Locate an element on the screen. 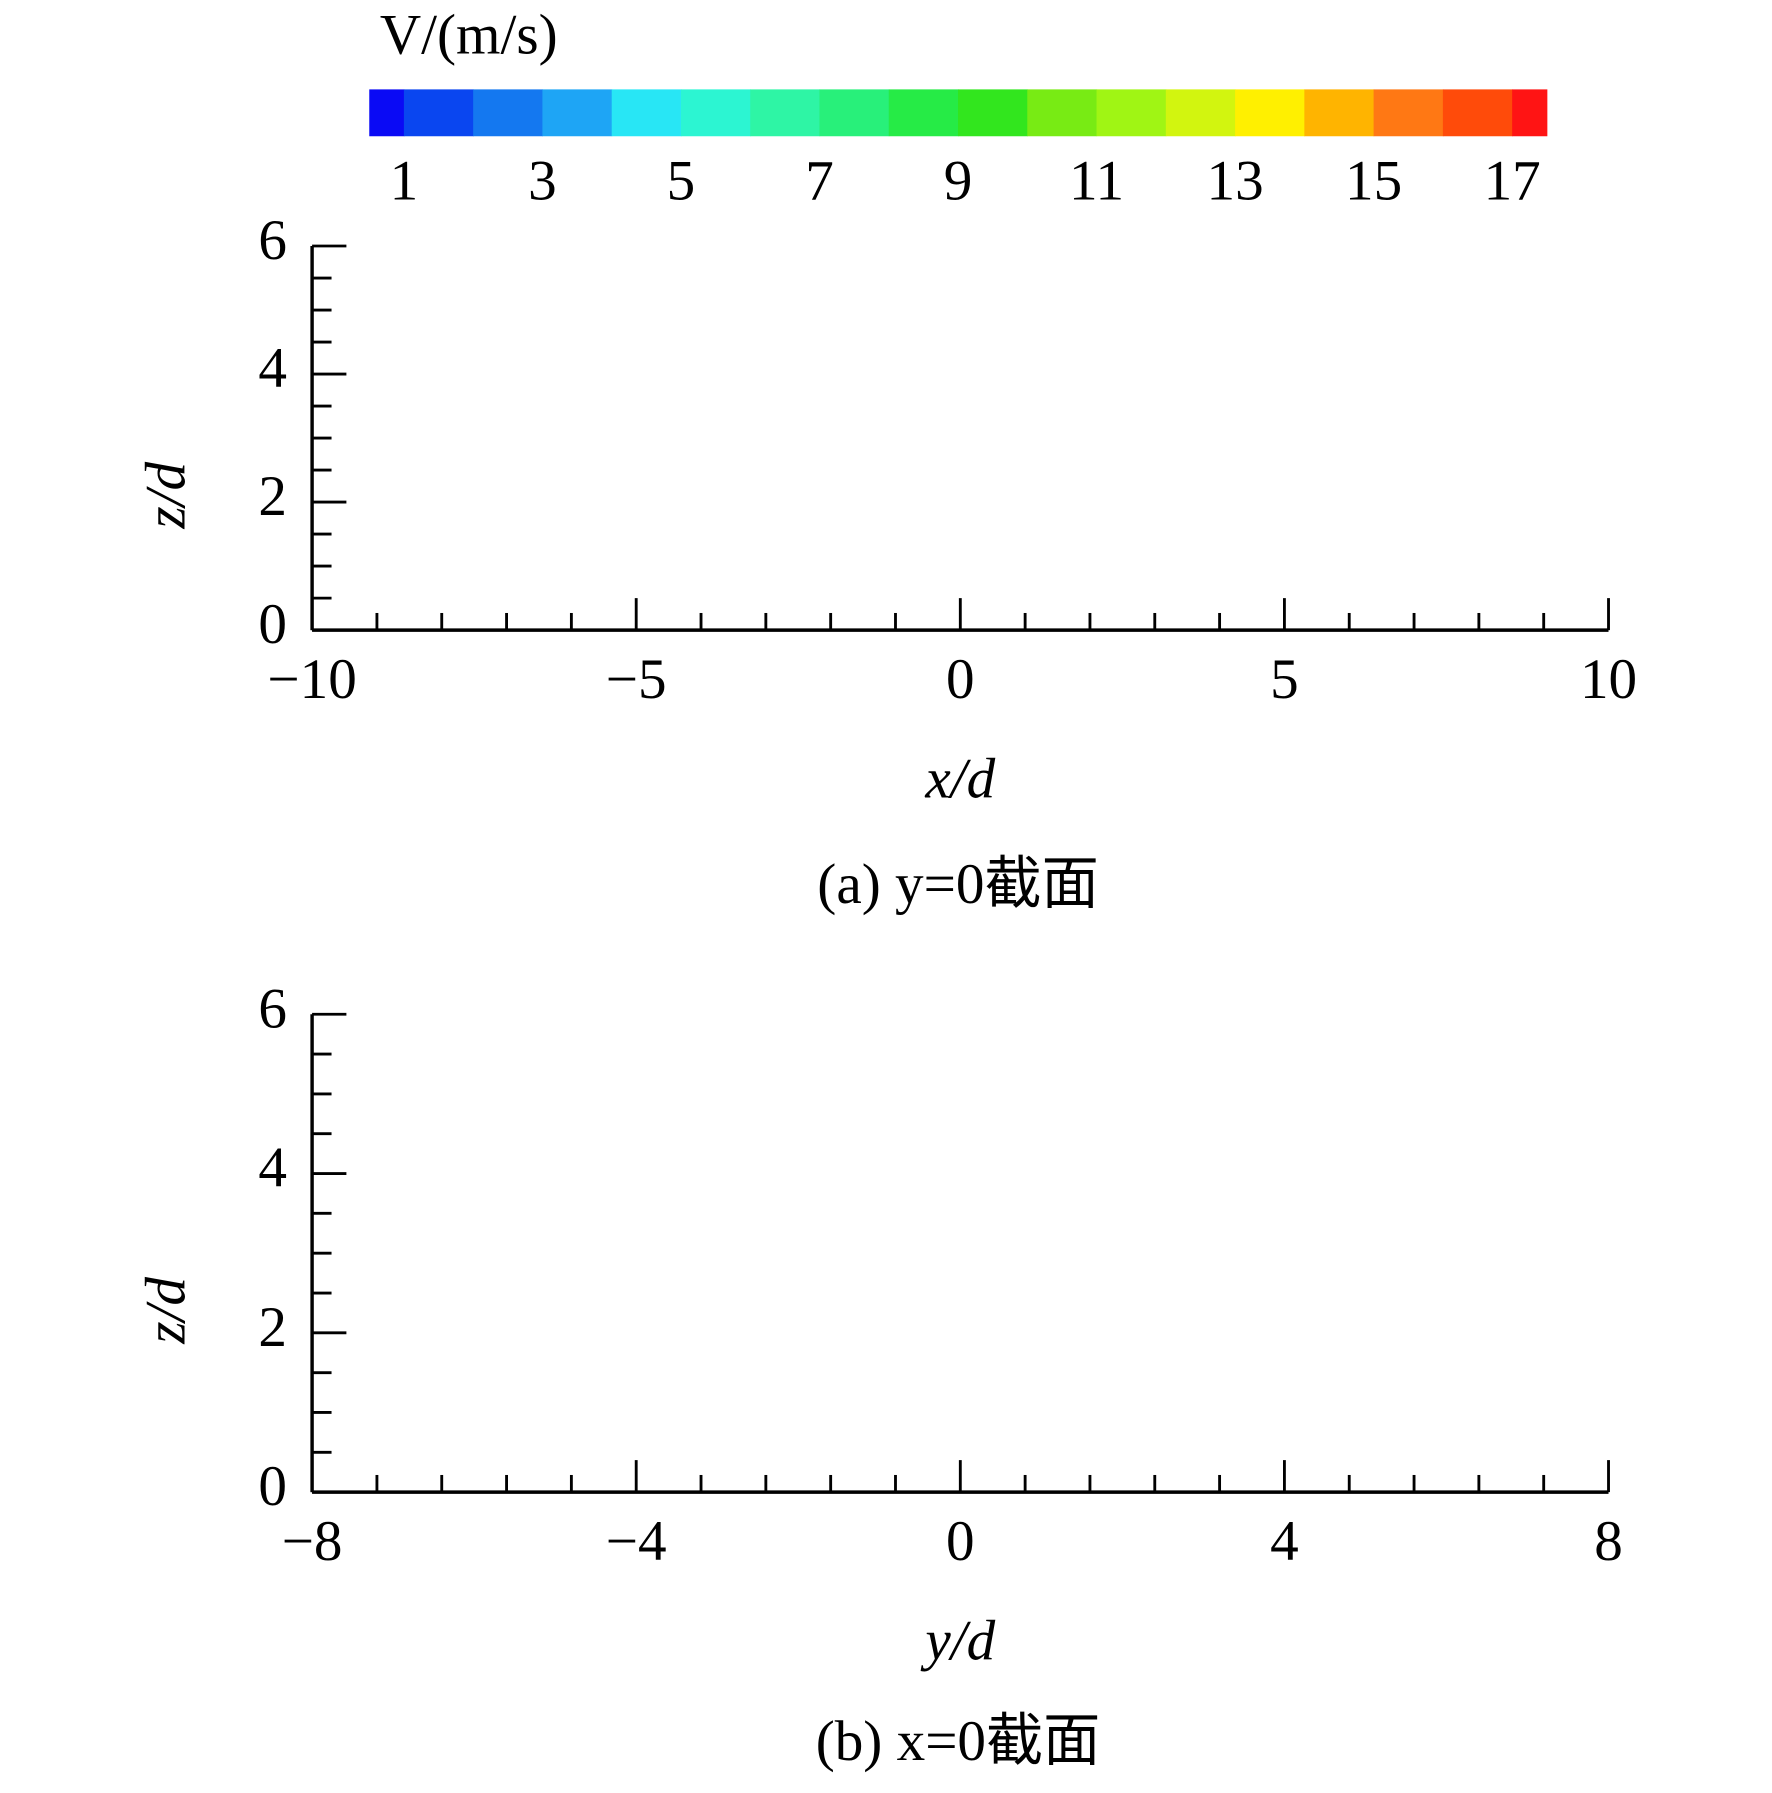  colorbar-tick-label: 13 is located at coordinates (1235, 181).